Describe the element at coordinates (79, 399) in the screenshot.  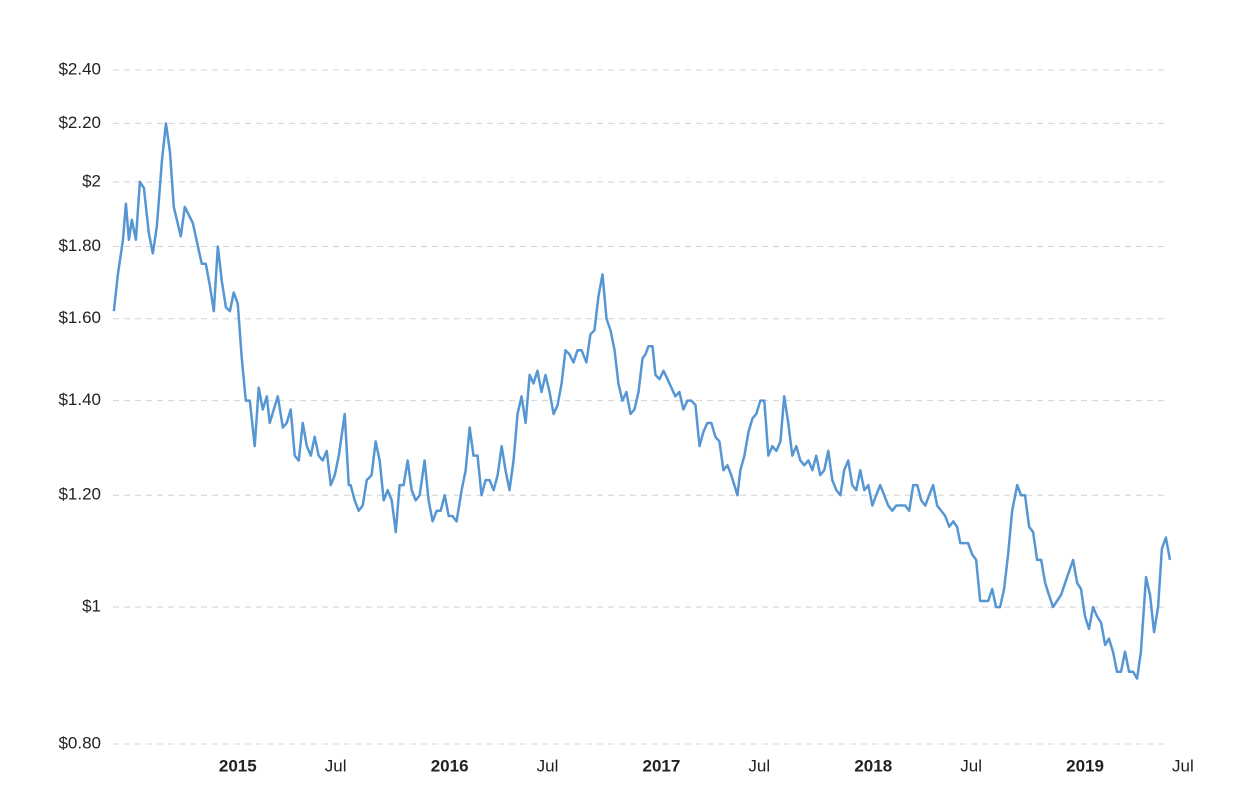
I see `y-tick-label: $1.40` at that location.